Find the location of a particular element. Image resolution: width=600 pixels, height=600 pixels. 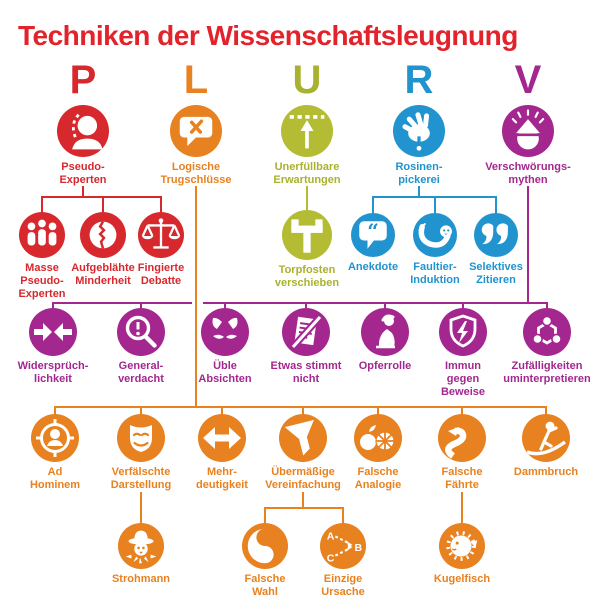

plurv-letter-p: P is located at coordinates (83, 80).